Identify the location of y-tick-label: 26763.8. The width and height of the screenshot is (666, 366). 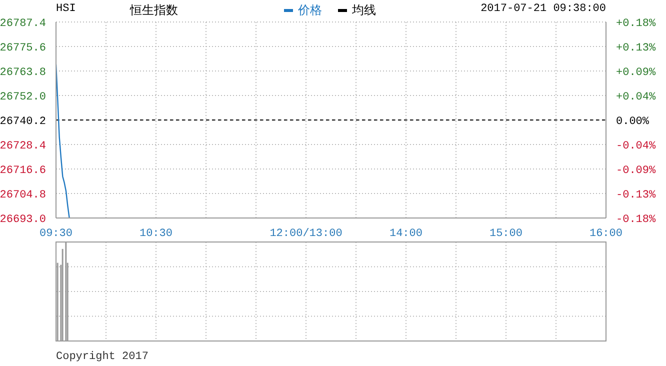
(23, 73).